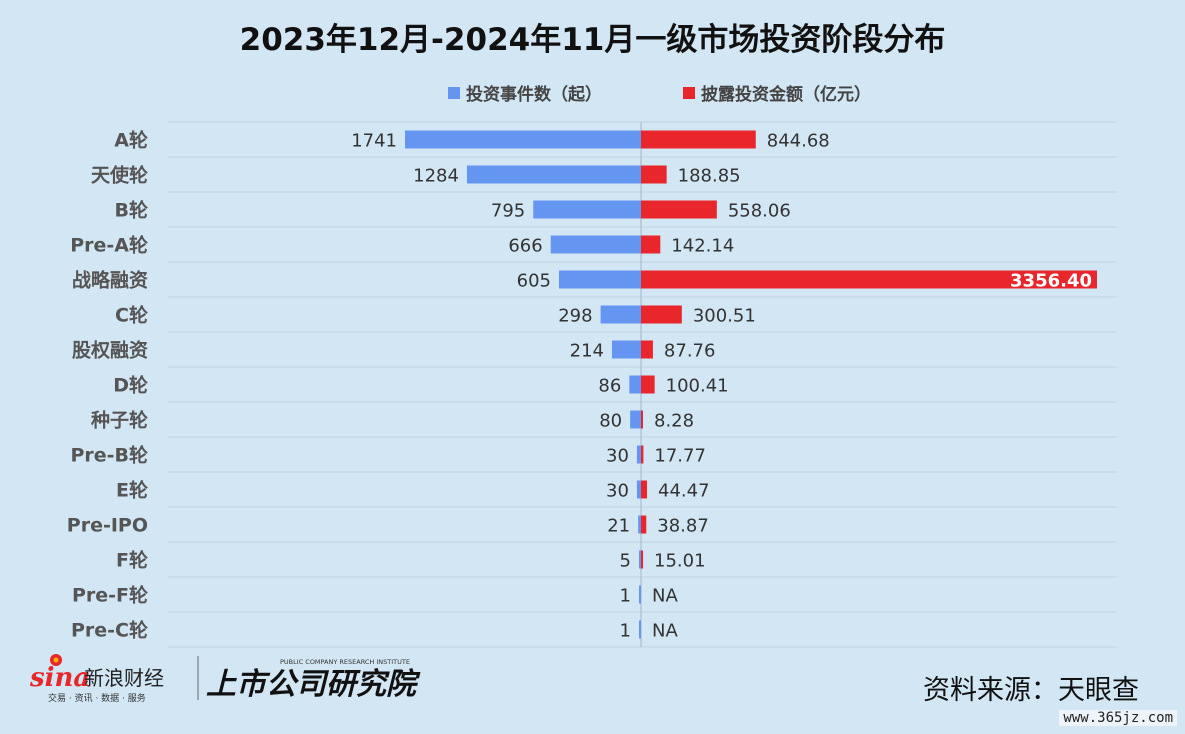  I want to click on data-label-amount: 8.28, so click(674, 421).